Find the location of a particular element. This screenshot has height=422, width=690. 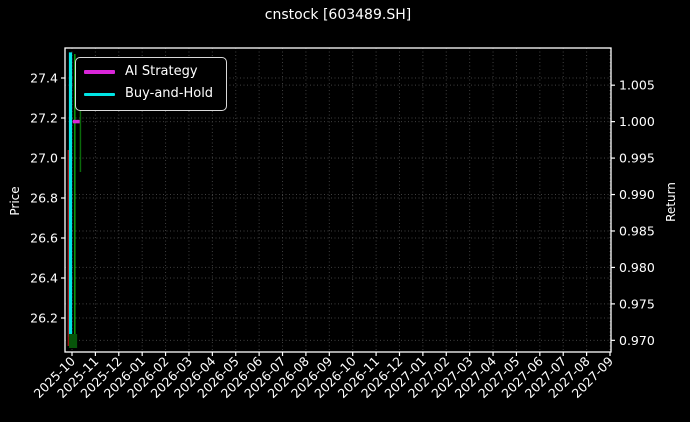

return-tick-label: 0.975 is located at coordinates (637, 303).